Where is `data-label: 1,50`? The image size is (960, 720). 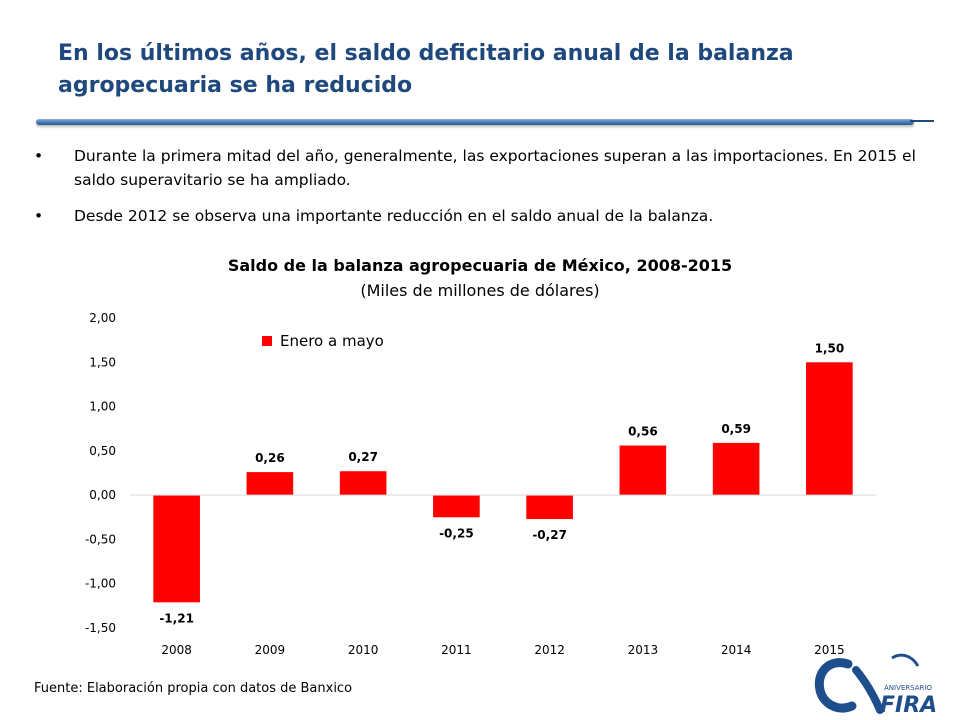 data-label: 1,50 is located at coordinates (830, 348).